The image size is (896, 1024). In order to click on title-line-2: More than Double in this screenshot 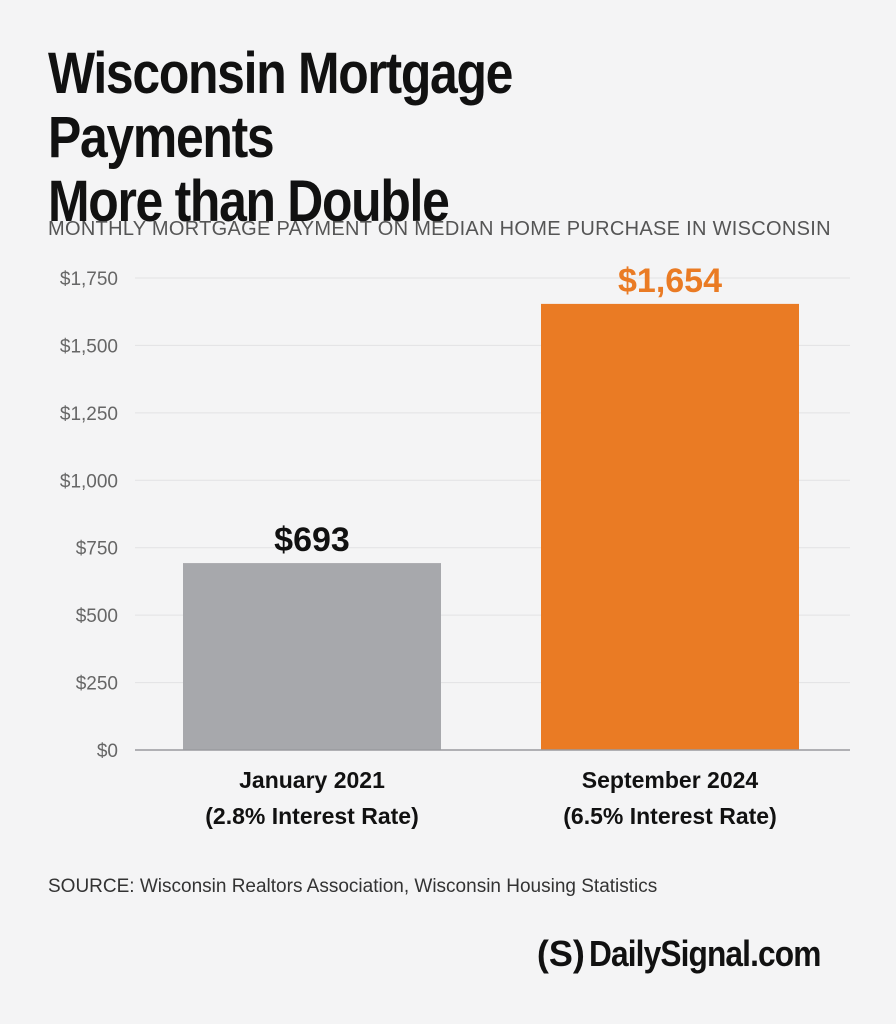, I will do `click(249, 201)`.